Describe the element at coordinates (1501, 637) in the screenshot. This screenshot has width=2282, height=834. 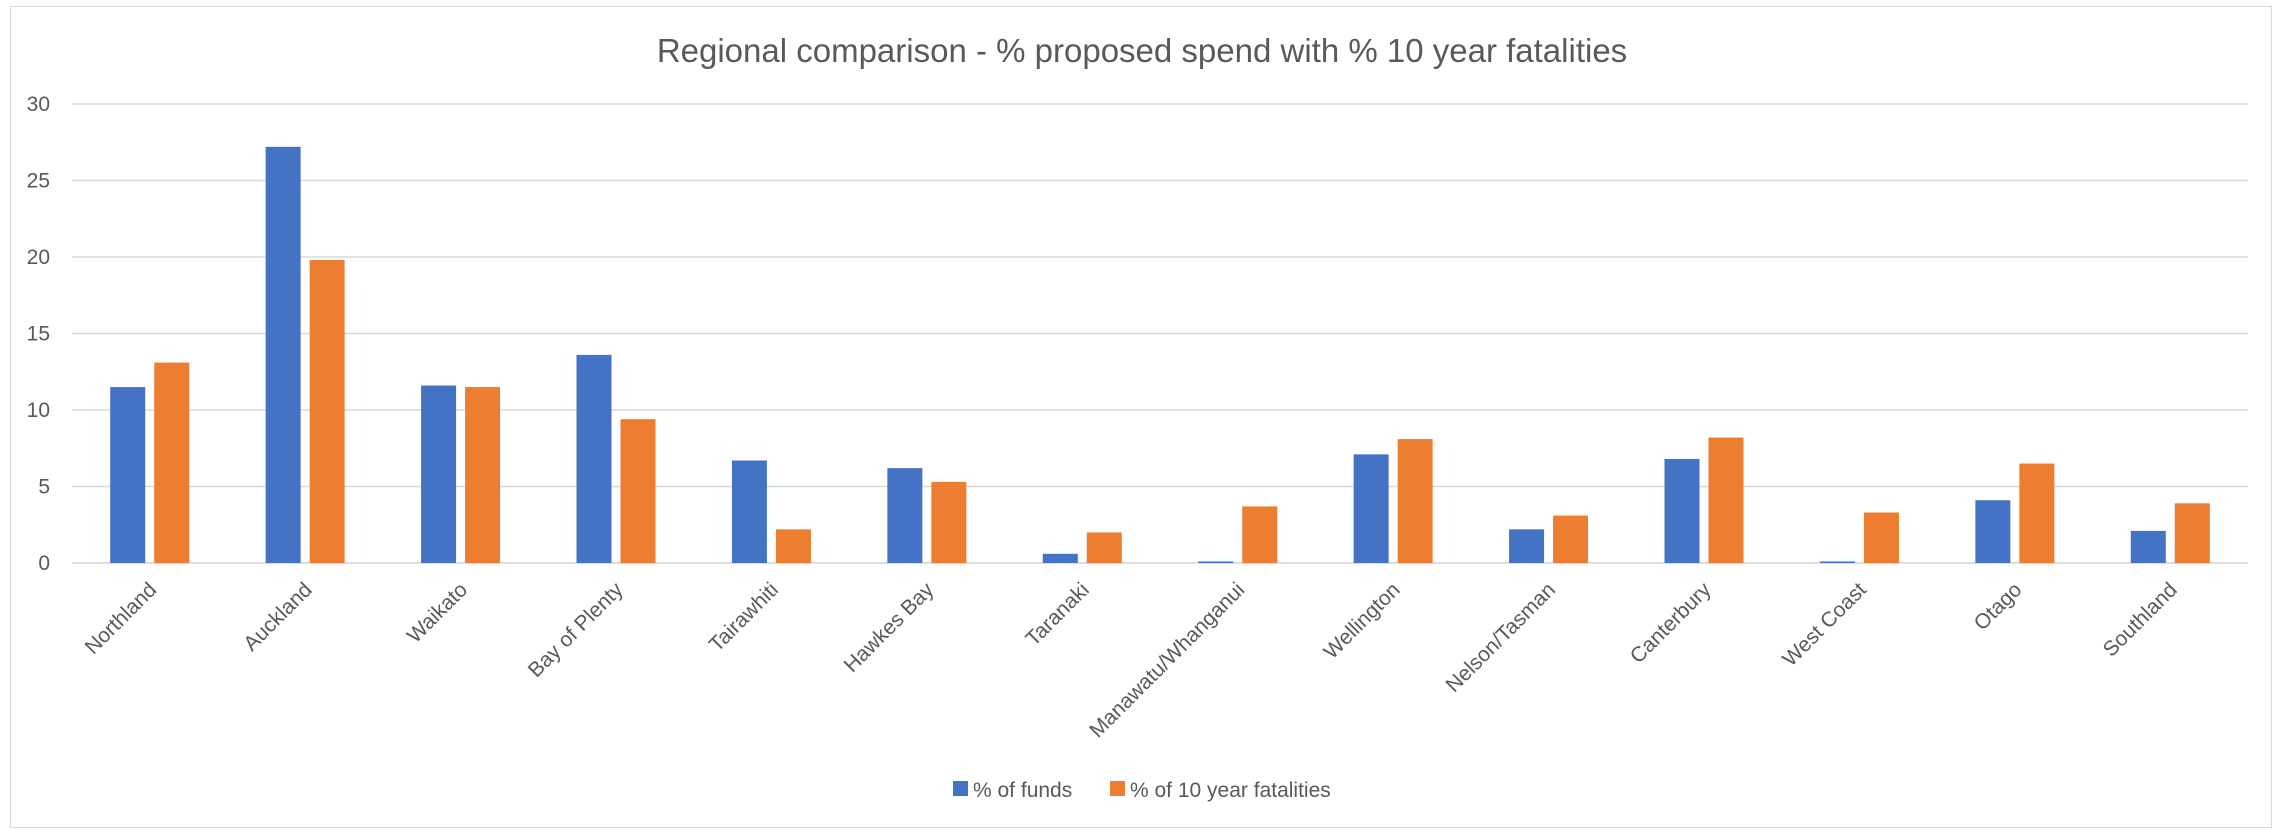
I see `x-tick-label: Nelson/Tasman` at that location.